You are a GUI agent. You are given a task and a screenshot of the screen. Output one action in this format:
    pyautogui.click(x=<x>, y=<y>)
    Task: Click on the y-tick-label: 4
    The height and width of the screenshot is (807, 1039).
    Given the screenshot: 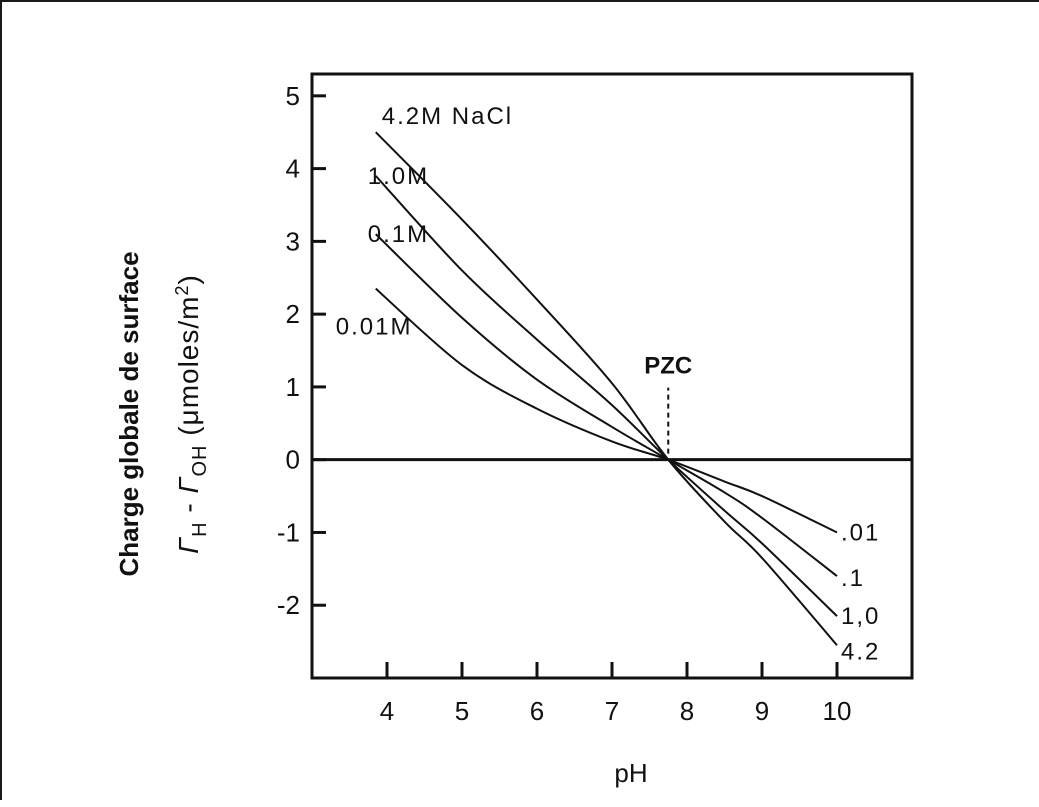 What is the action you would take?
    pyautogui.click(x=293, y=169)
    